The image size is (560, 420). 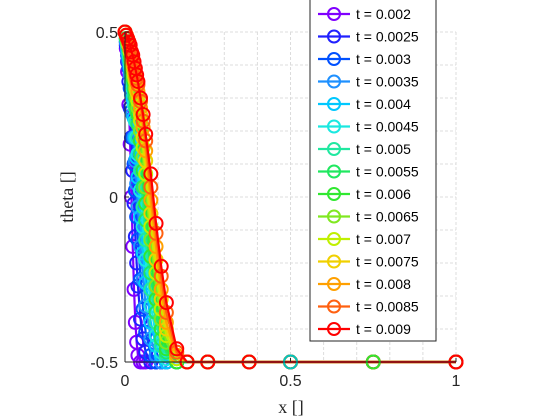 I want to click on y-tick-label: 0.5, so click(x=107, y=33).